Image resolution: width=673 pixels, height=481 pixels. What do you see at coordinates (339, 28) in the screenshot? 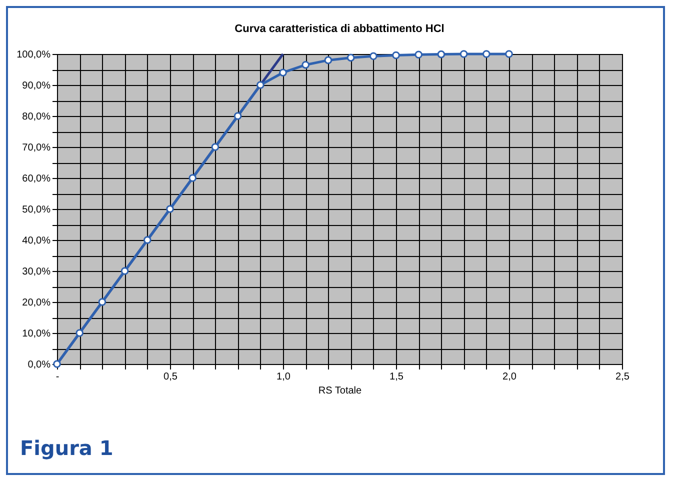
I see `chart-title: Curva caratteristica di abbattimento HCl` at bounding box center [339, 28].